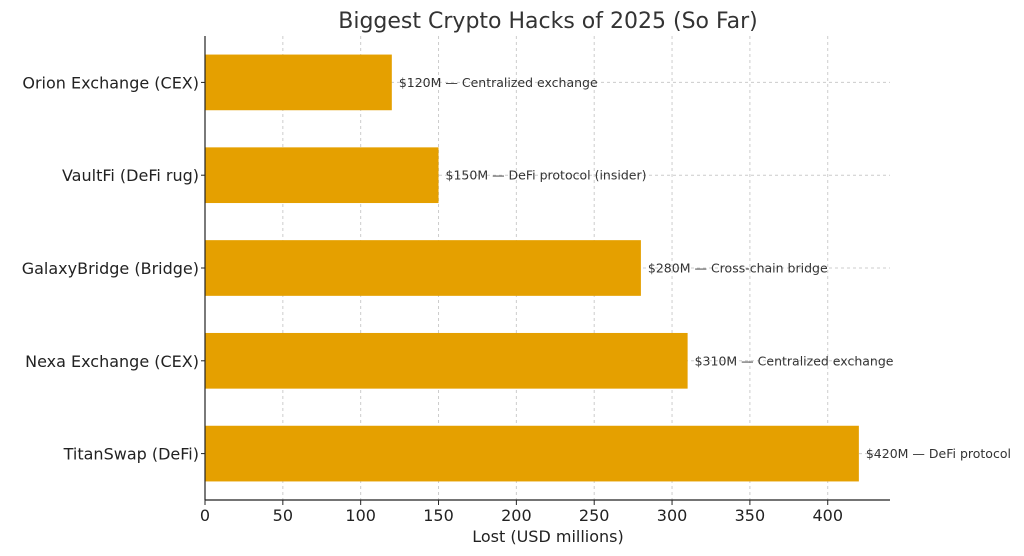 The width and height of the screenshot is (1024, 556). What do you see at coordinates (438, 515) in the screenshot?
I see `x-tick-label: 150` at bounding box center [438, 515].